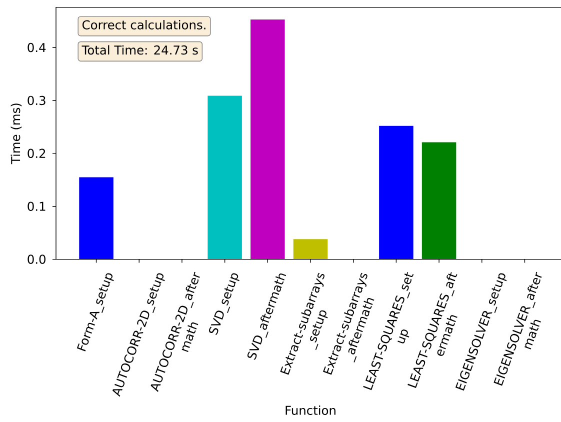 The width and height of the screenshot is (561, 422). I want to click on y-tick-label: 0.0, so click(37, 259).